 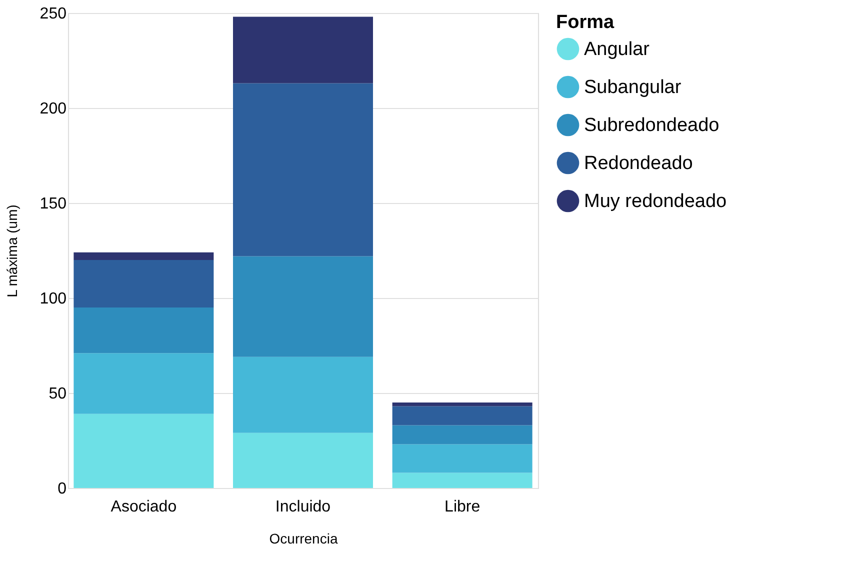 I want to click on legend-label: Subangular, so click(x=633, y=87).